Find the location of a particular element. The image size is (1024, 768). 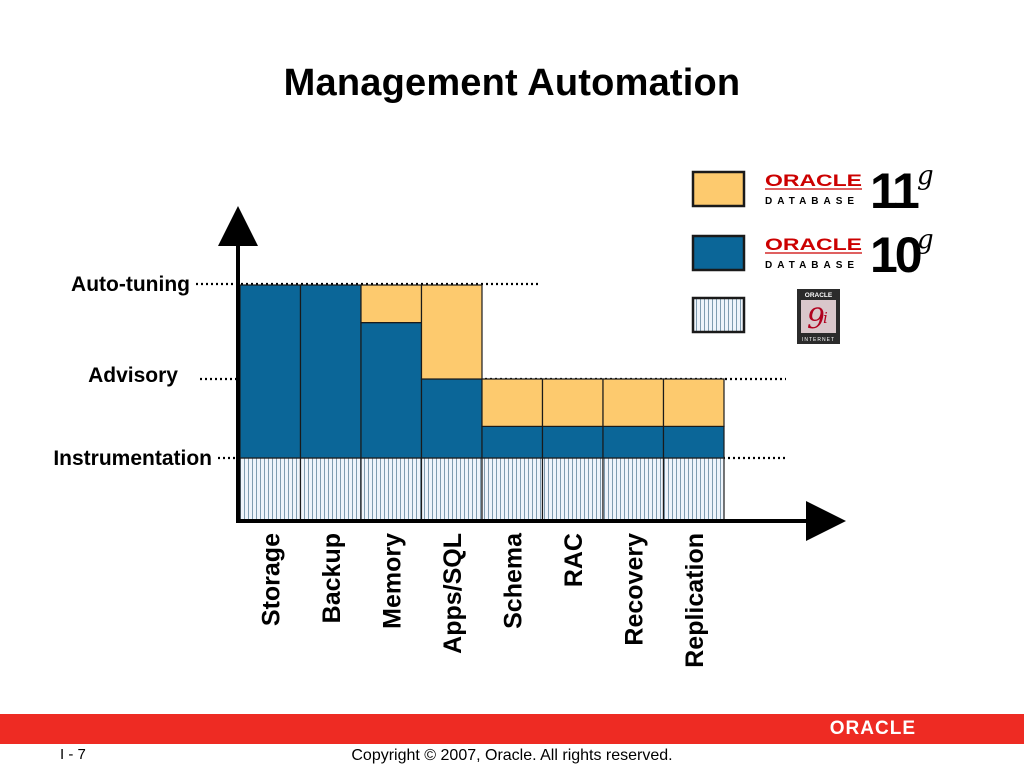

bar-memory-10g is located at coordinates (391, 390).